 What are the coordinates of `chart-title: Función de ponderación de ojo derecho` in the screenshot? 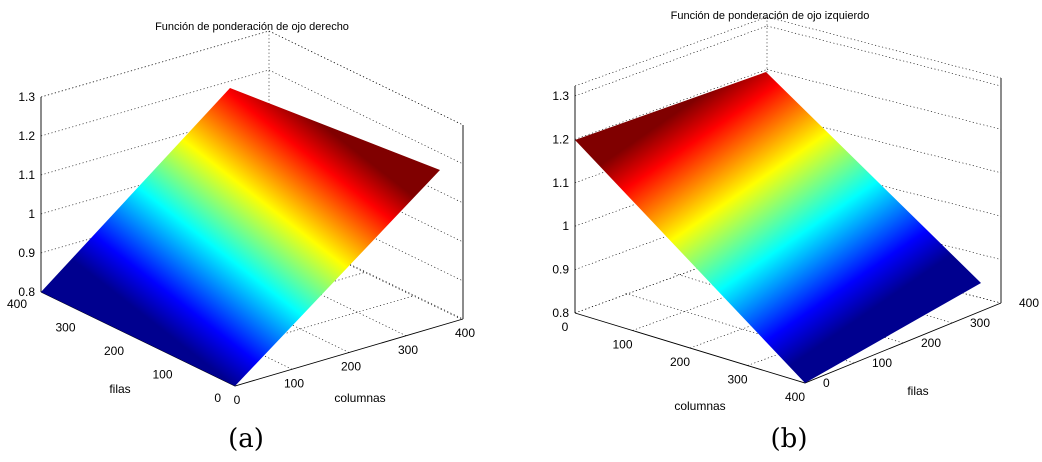 It's located at (252, 27).